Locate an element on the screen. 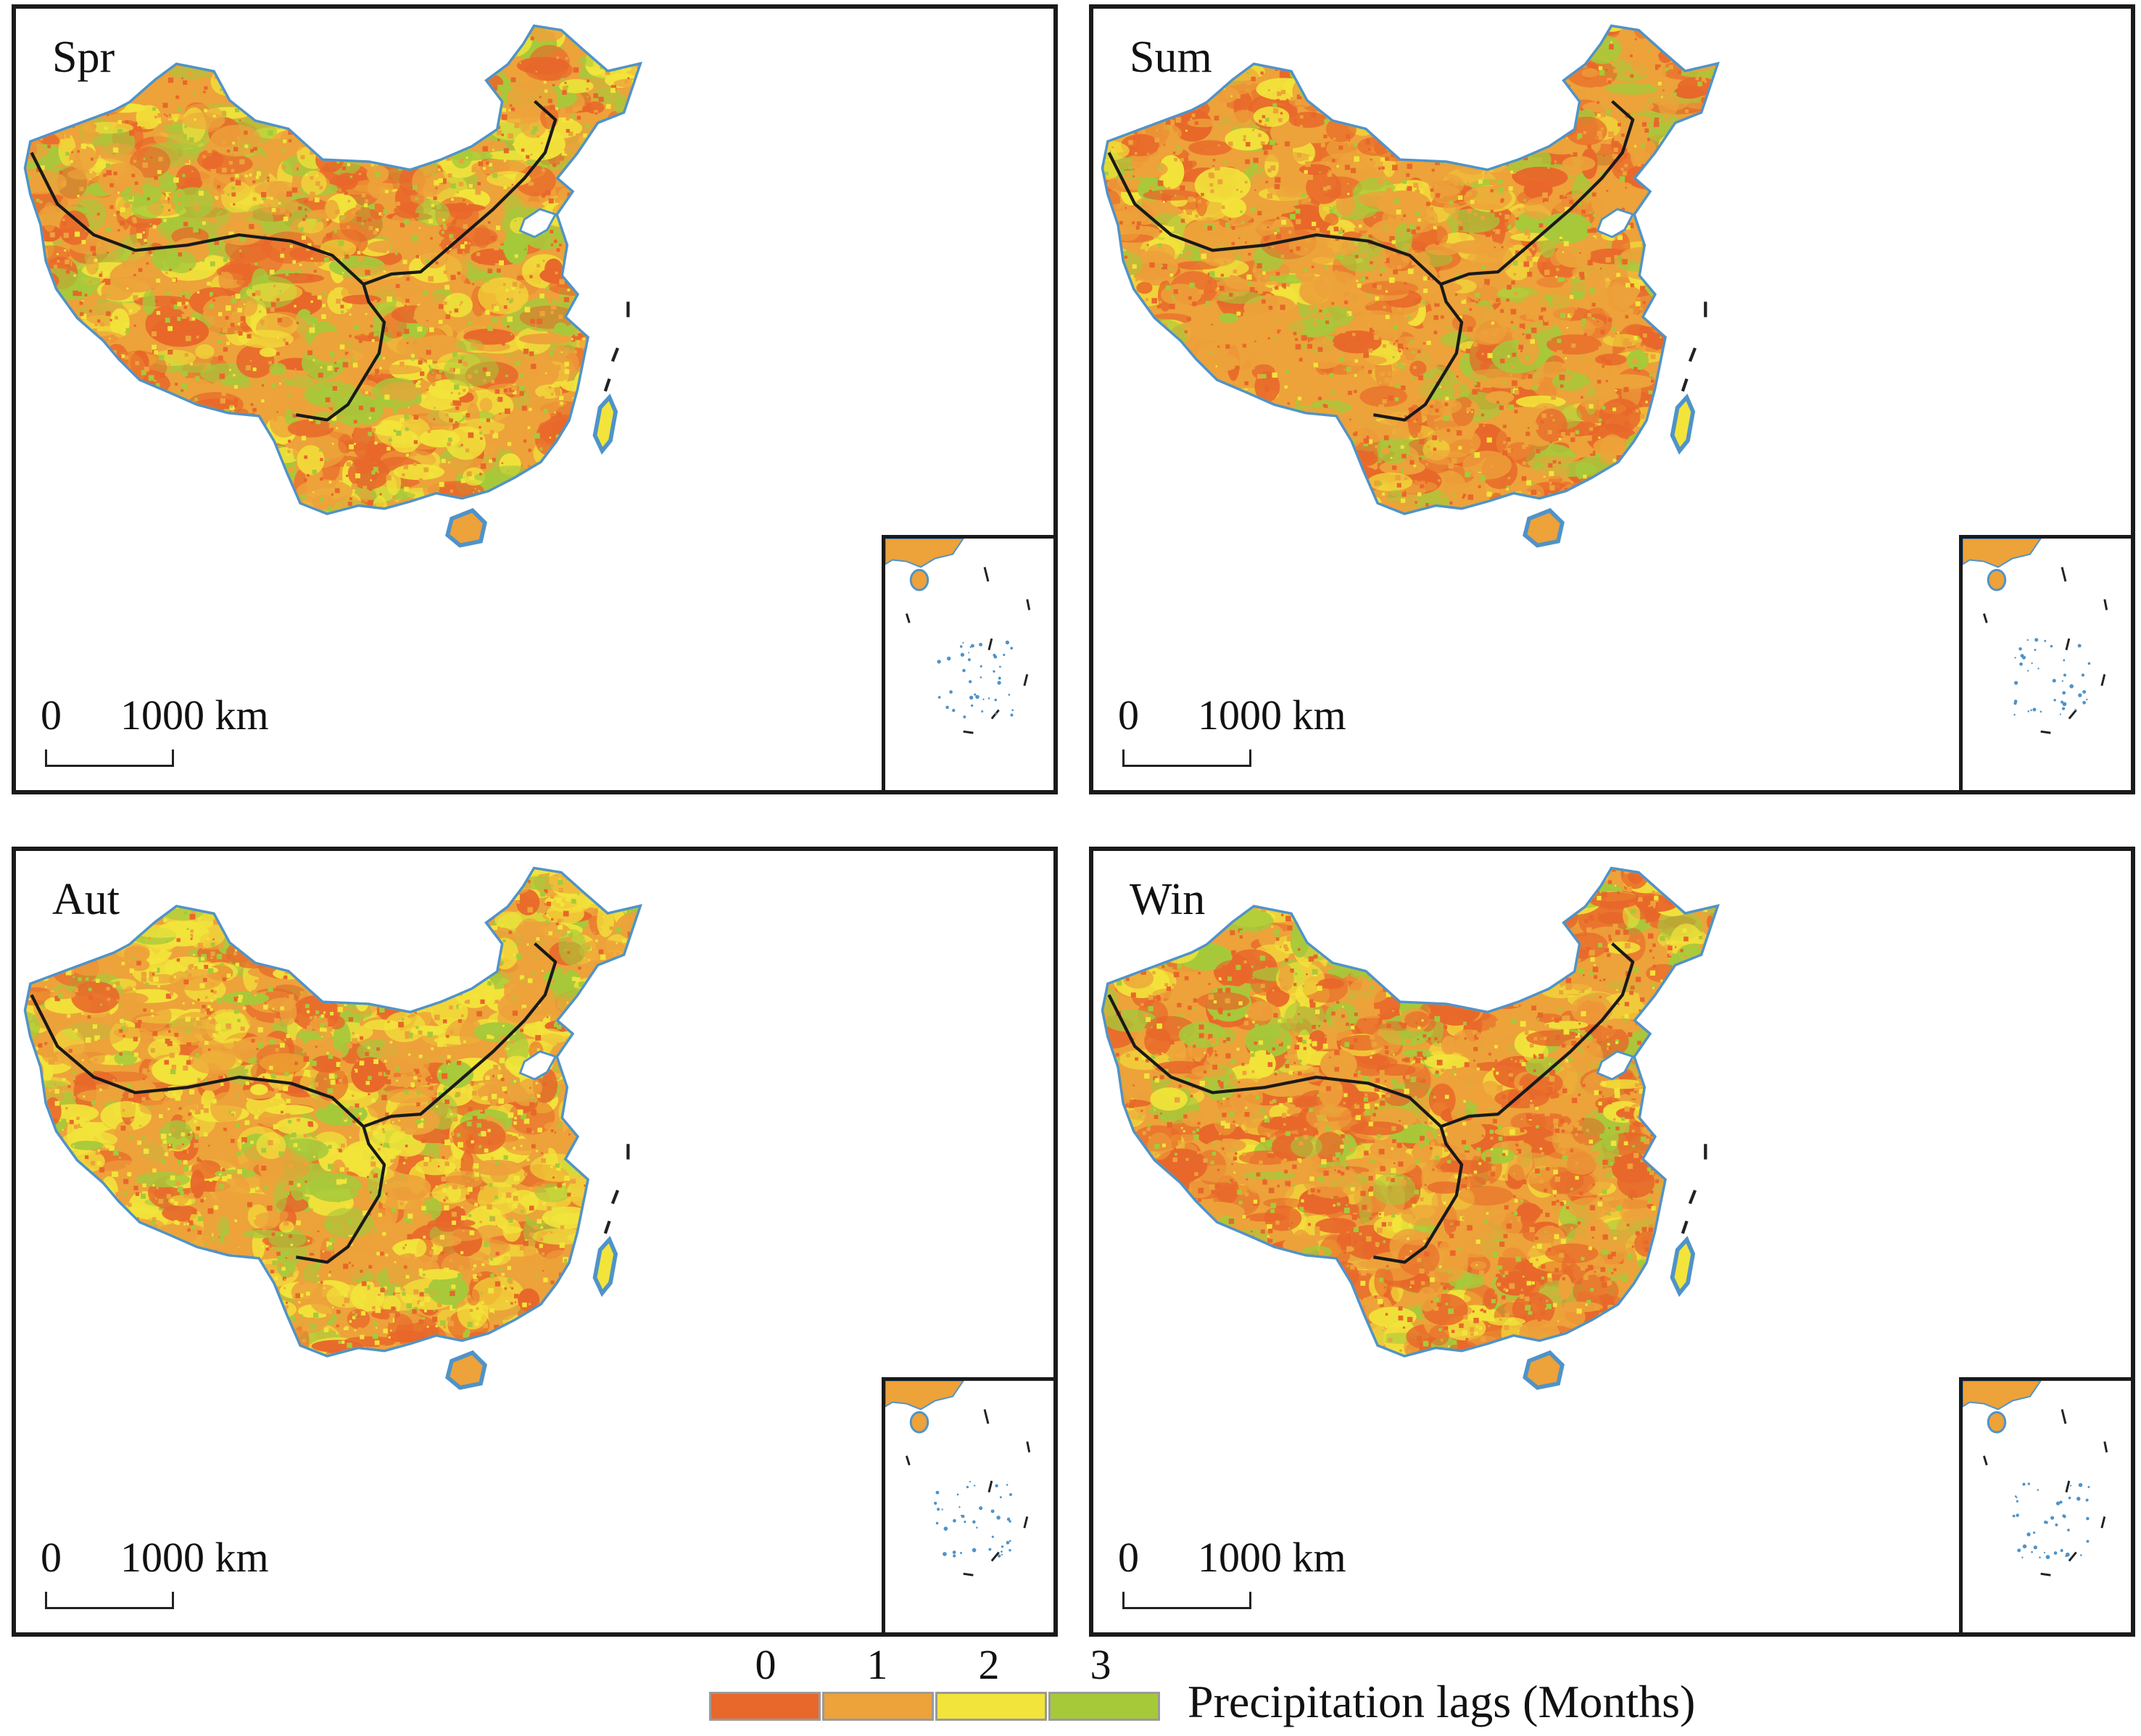 The height and width of the screenshot is (1736, 2141). china-map-summer is located at coordinates (1410, 286).